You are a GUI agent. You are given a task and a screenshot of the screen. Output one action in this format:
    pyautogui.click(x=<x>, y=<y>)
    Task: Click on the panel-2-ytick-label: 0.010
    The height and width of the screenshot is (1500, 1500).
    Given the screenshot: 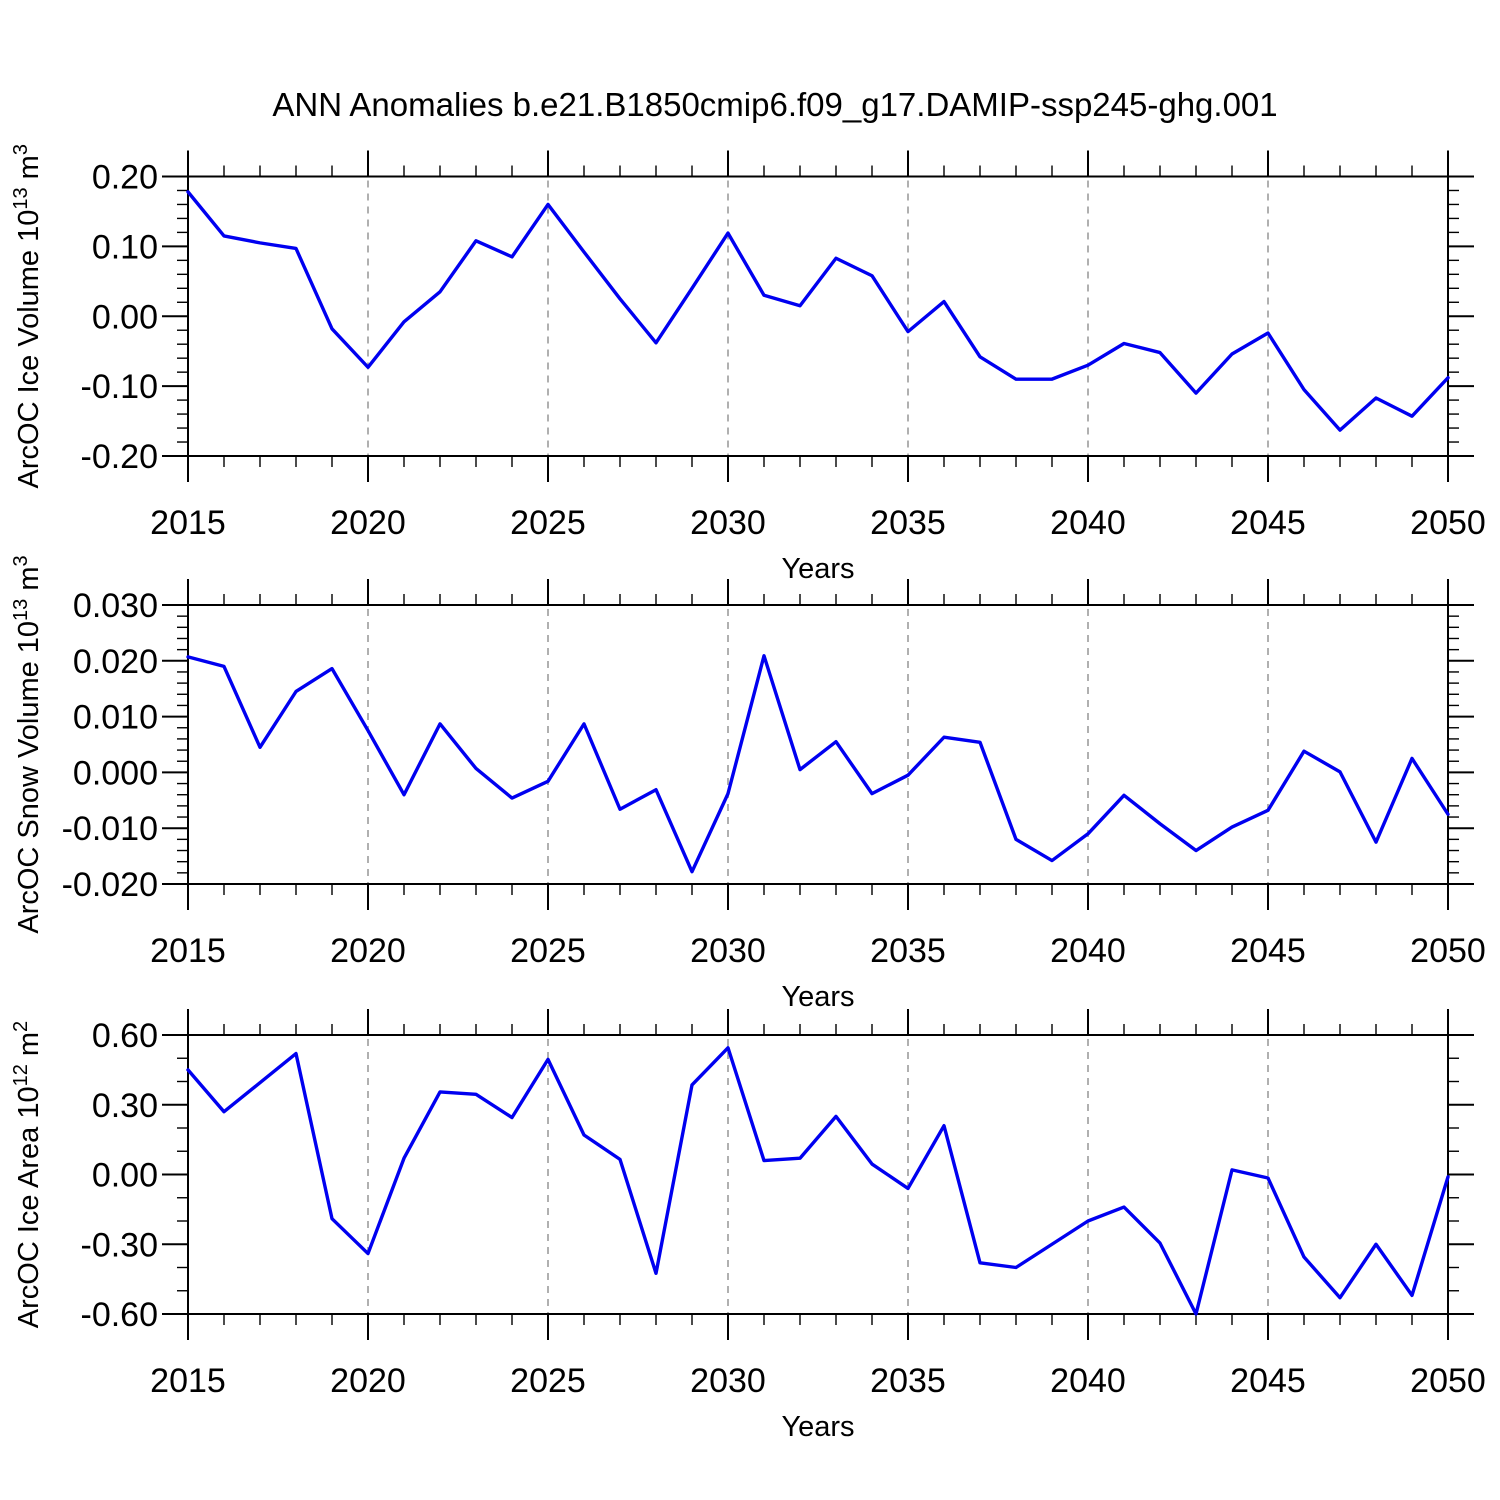 What is the action you would take?
    pyautogui.click(x=115, y=718)
    